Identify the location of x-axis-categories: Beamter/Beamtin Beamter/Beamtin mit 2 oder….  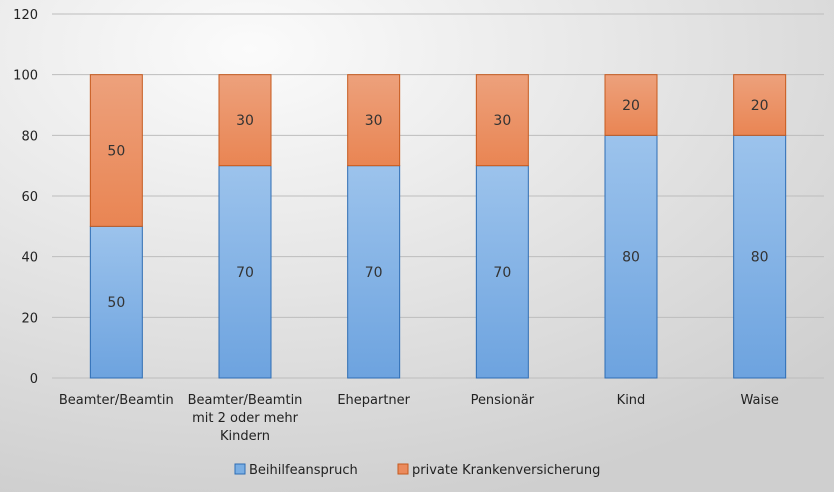
(419, 418).